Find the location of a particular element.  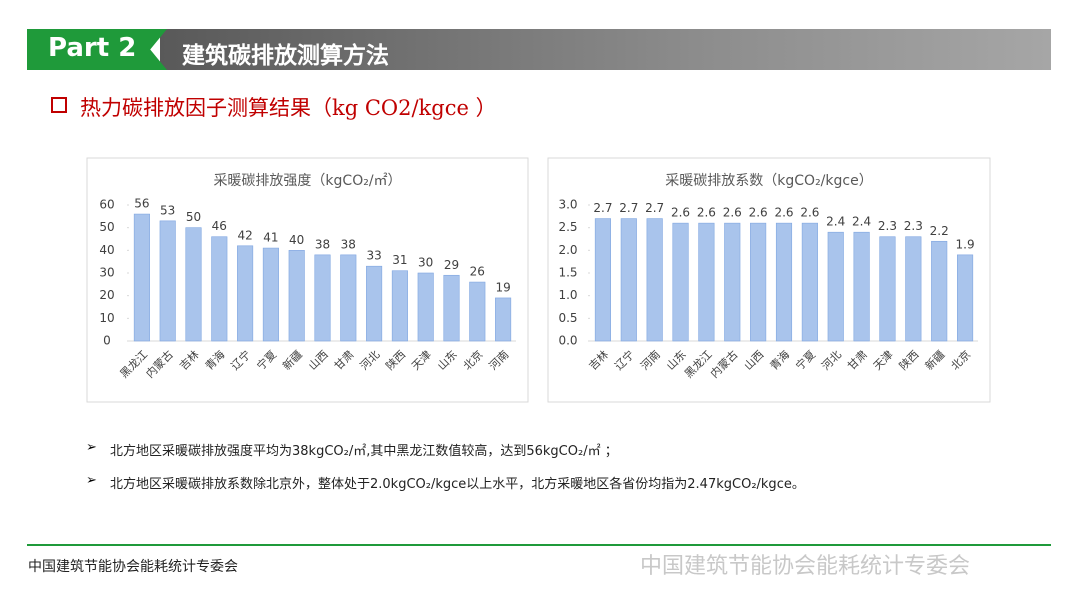

watermark: 中国建筑节能协会能耗统计专委会 is located at coordinates (805, 566).